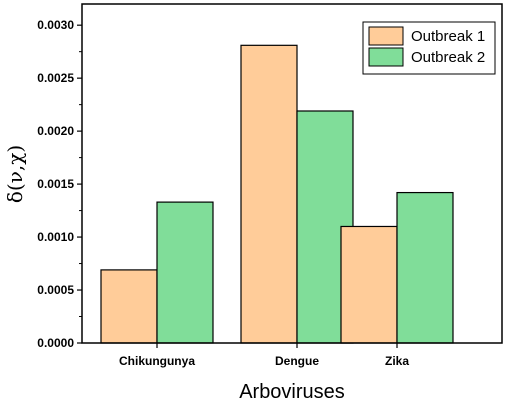 Image resolution: width=512 pixels, height=404 pixels. What do you see at coordinates (448, 36) in the screenshot?
I see `legend-label: Outbreak 1` at bounding box center [448, 36].